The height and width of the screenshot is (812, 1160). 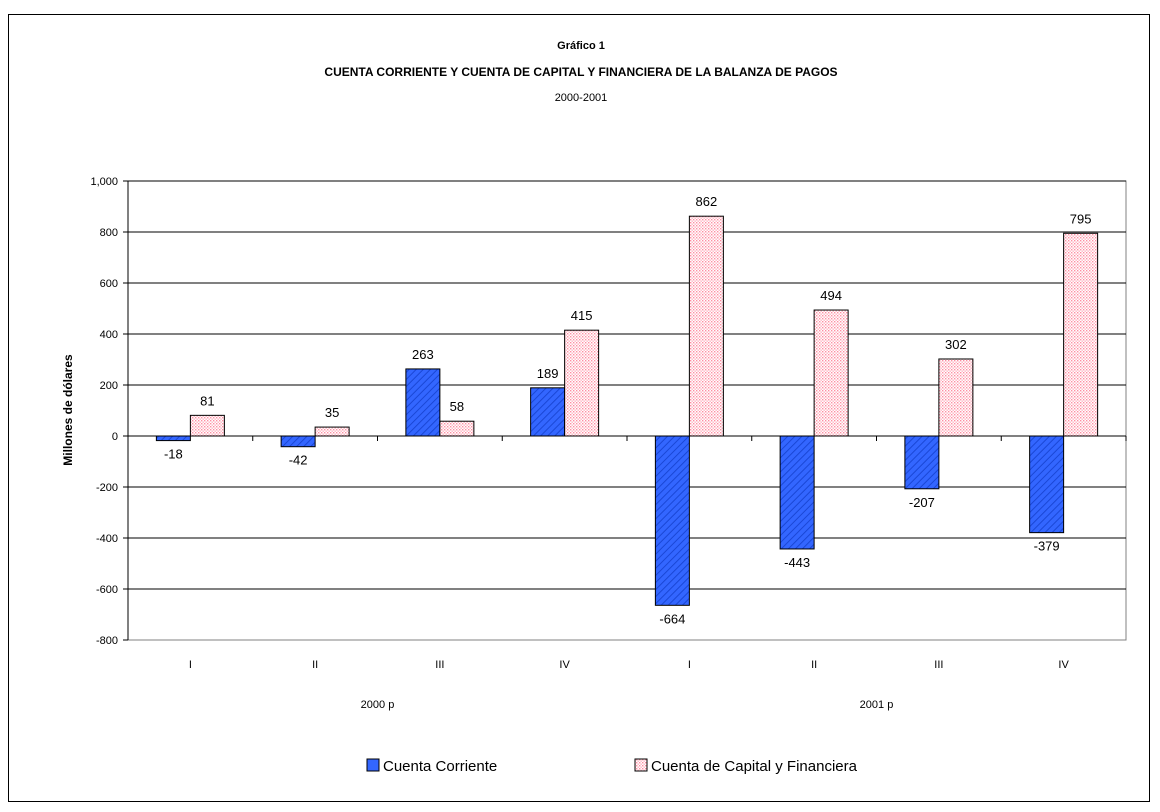 I want to click on y-tick-labels: 1,000 800 600 400 200 0 -200 -400 -600 -800, so click(x=104, y=411).